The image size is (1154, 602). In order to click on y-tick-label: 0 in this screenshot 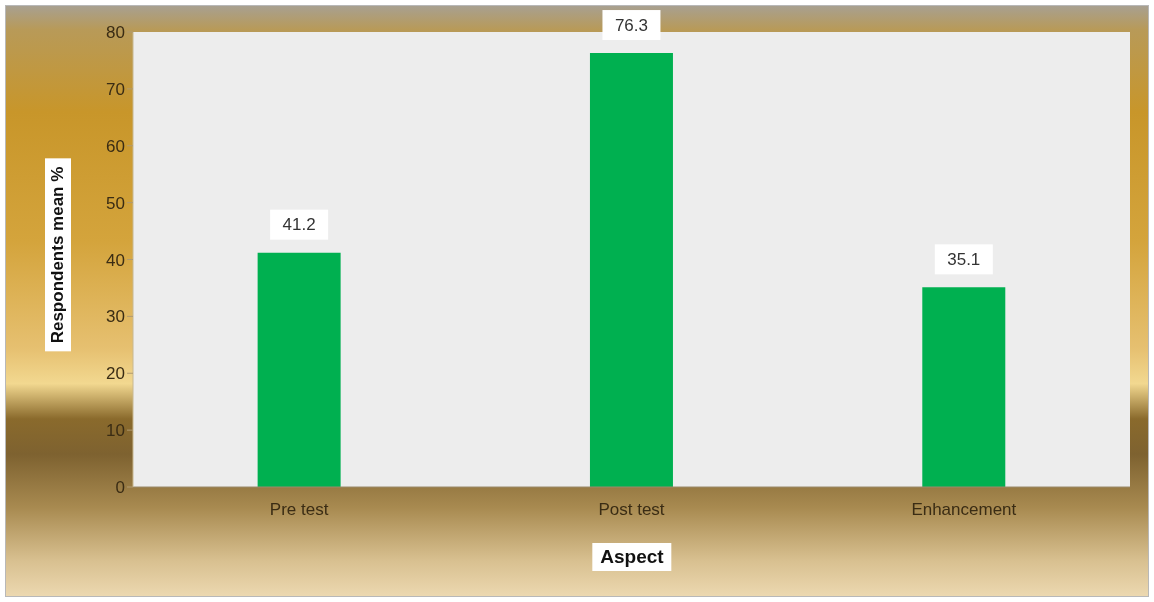, I will do `click(120, 488)`.